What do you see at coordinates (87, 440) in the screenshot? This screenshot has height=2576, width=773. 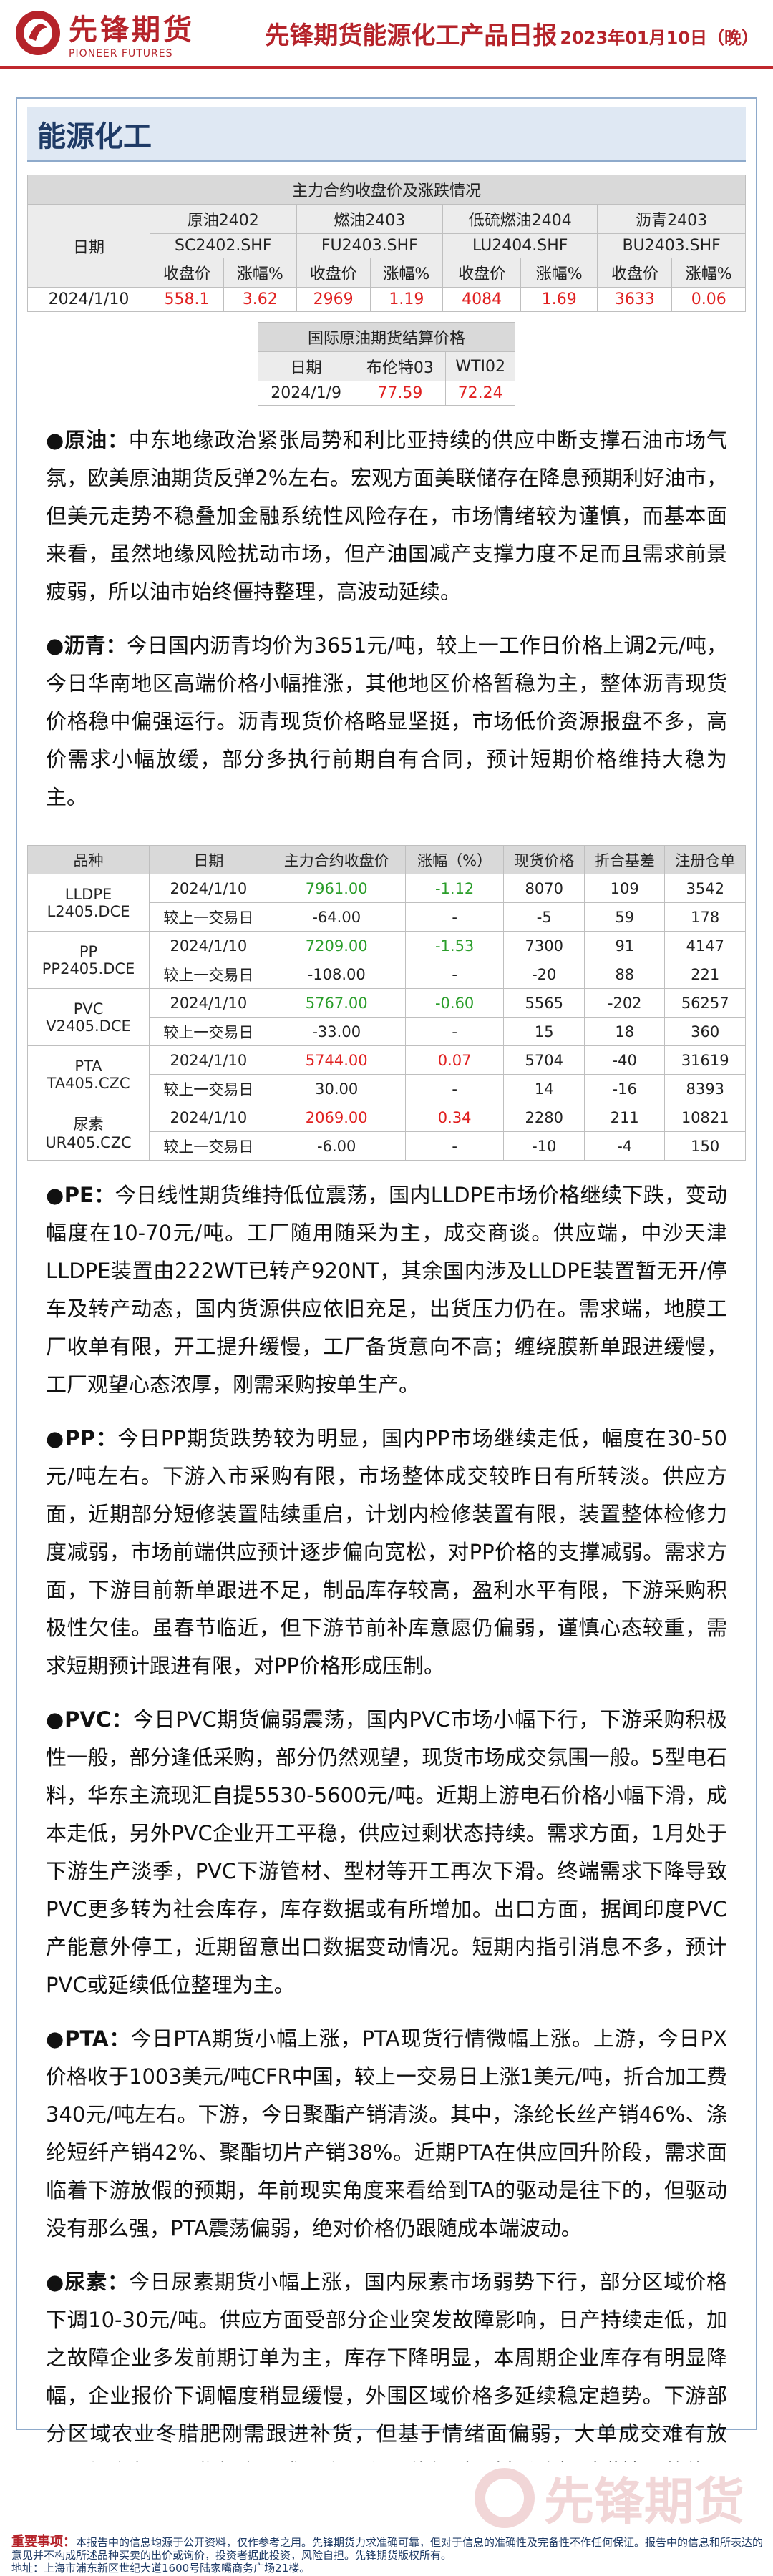 I see `paragraph-label: ●原油：` at bounding box center [87, 440].